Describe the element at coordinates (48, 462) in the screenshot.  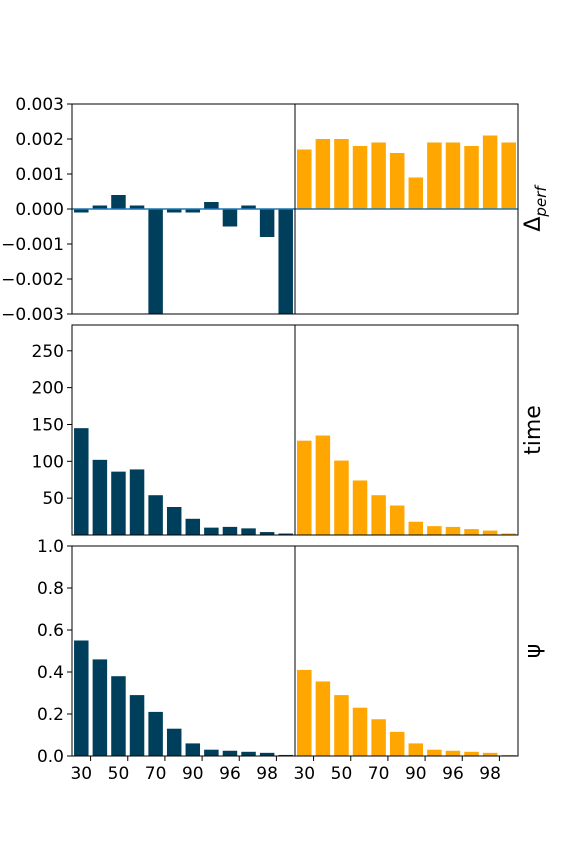
I see `ytick-label-row2-2: 100` at that location.